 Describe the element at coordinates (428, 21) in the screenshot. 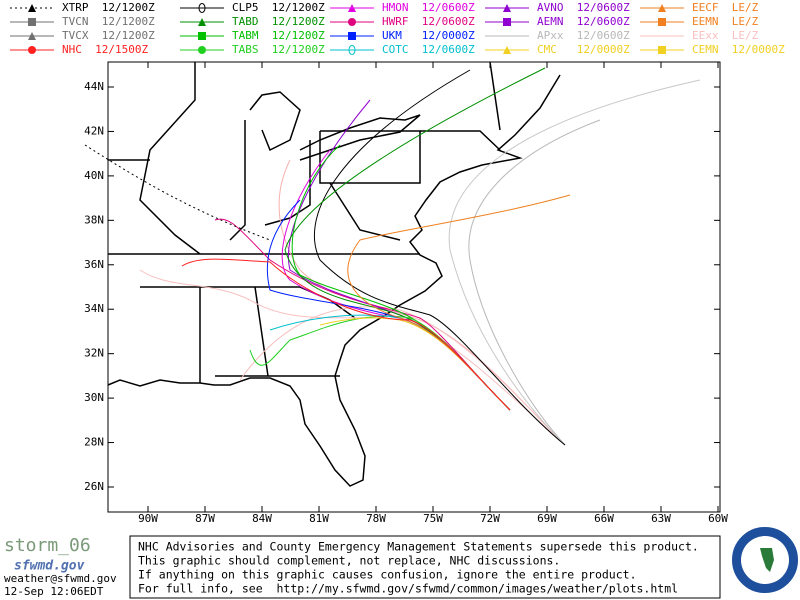

I see `legend-label: HWRF 12/0600Z` at that location.